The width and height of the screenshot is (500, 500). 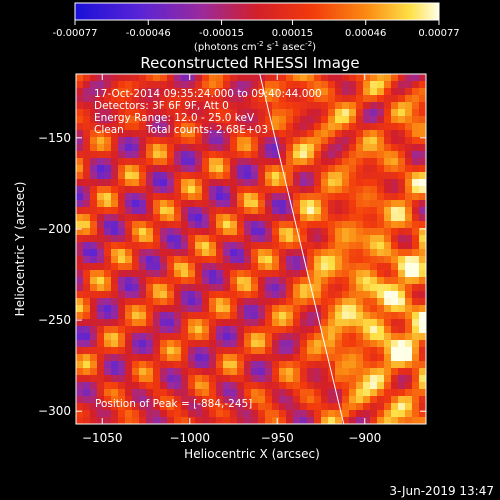 I want to click on annotation-time-range: 17-Oct-2014 09:35:24.000 to 09:40:44.000, so click(x=208, y=94).